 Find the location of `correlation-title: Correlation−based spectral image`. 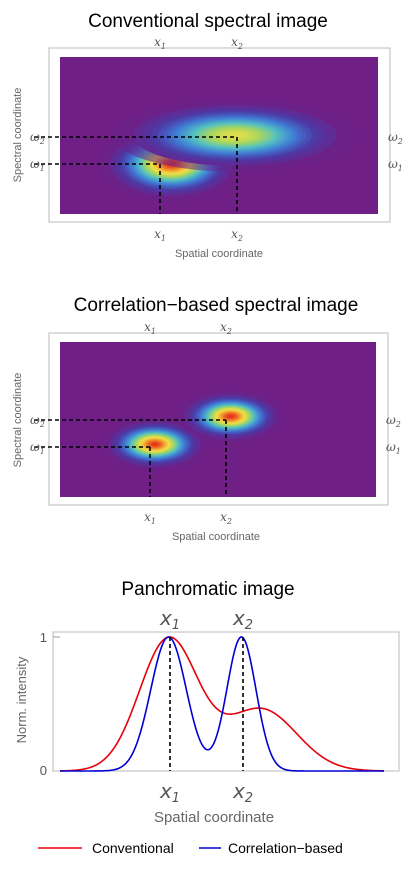

correlation-title: Correlation−based spectral image is located at coordinates (216, 305).